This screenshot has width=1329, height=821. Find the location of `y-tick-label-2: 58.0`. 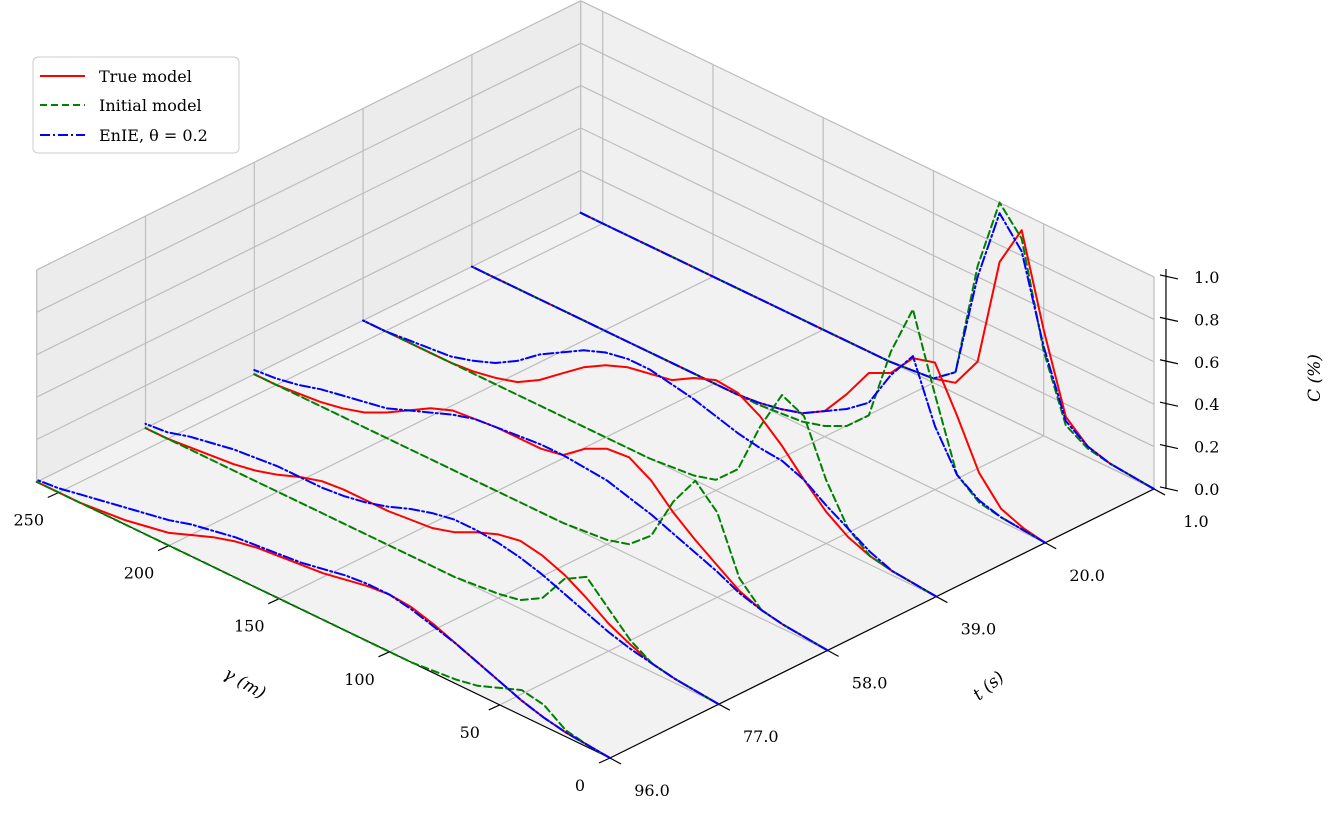

y-tick-label-2: 58.0 is located at coordinates (870, 682).